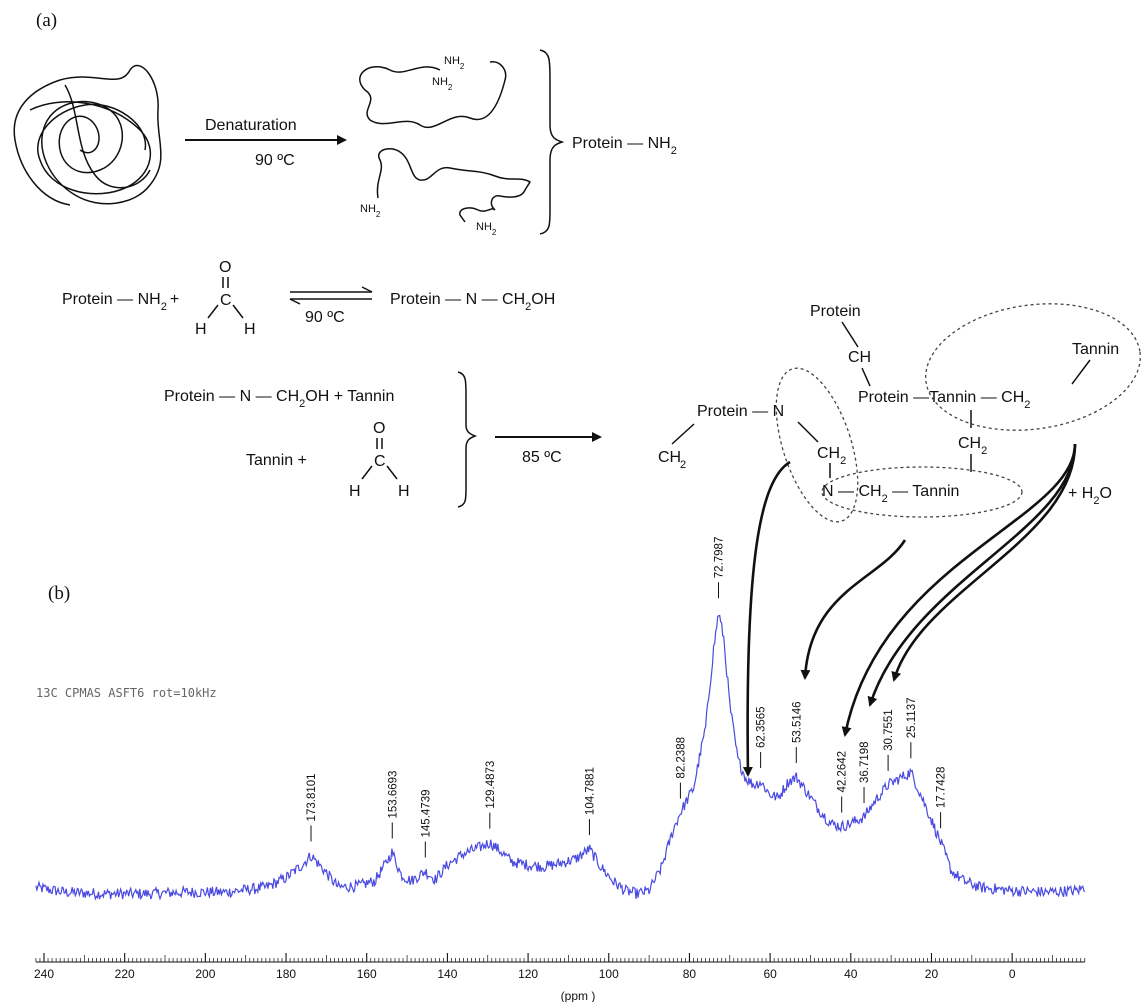 The image size is (1142, 1002). What do you see at coordinates (932, 974) in the screenshot?
I see `x-tick-label: 20` at bounding box center [932, 974].